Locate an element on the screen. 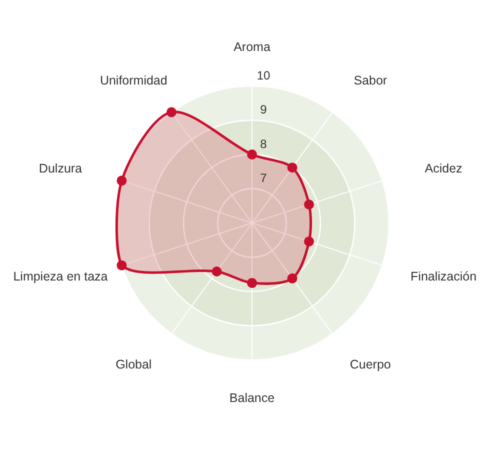  spoke-label: Acidez is located at coordinates (443, 168).